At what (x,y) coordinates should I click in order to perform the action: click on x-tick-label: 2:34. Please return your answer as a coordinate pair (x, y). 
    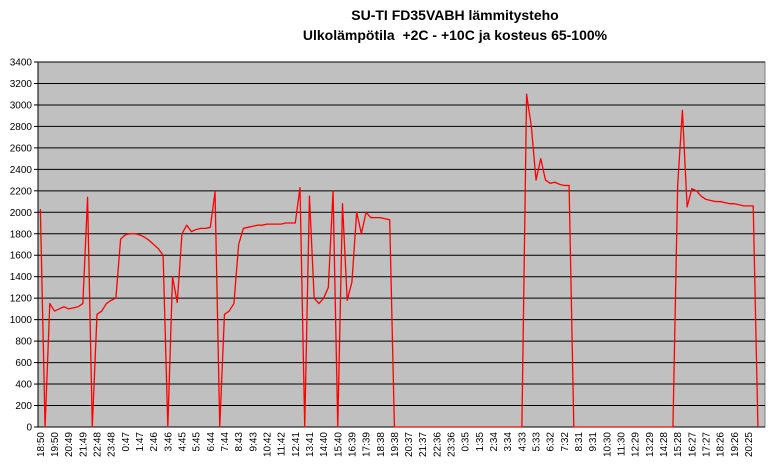
    Looking at the image, I should click on (494, 442).